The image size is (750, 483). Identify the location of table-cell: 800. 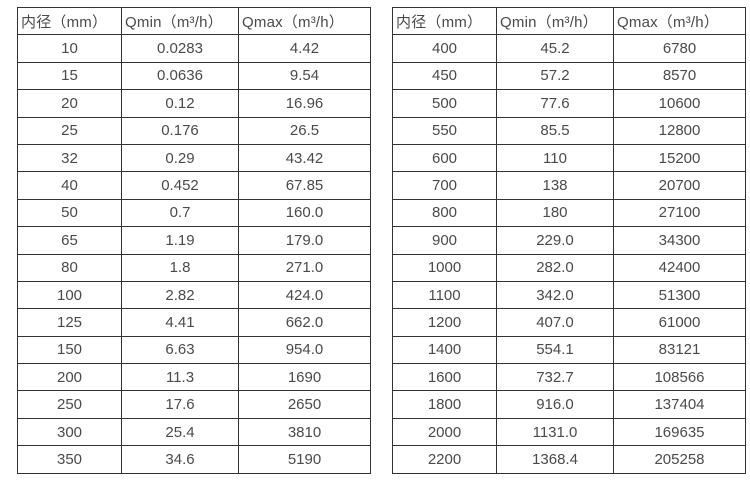
(444, 213).